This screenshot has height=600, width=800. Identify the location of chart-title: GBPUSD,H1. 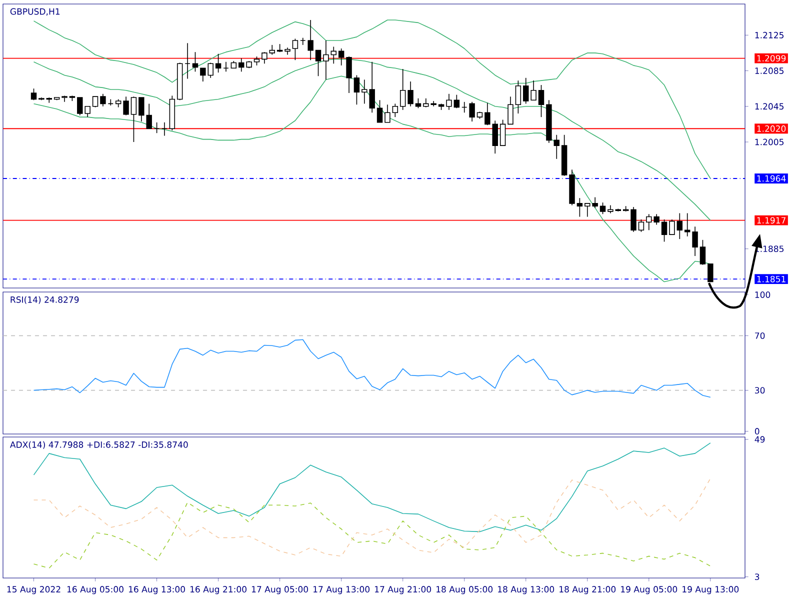
(35, 12).